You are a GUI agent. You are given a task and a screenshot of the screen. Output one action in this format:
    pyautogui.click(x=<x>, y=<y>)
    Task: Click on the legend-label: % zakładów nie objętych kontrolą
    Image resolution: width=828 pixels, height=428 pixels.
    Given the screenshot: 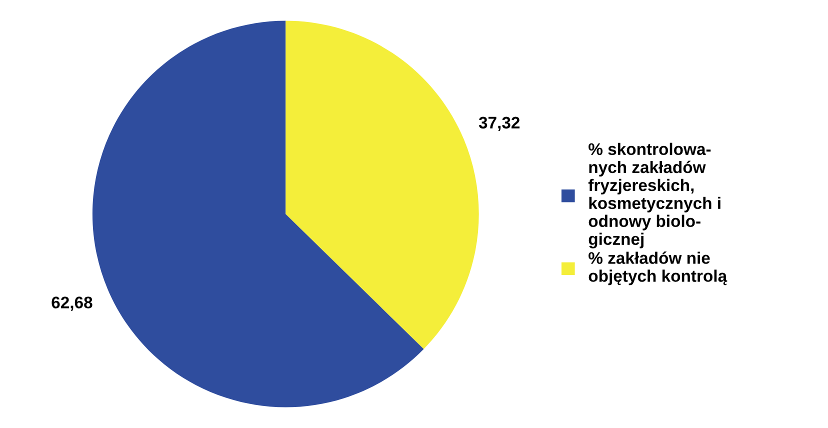 What is the action you would take?
    pyautogui.click(x=658, y=269)
    